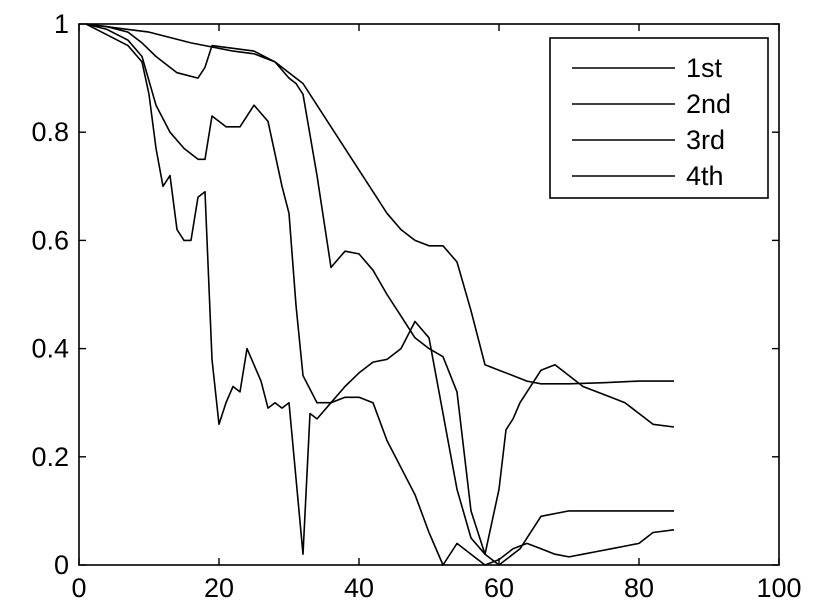 Image resolution: width=819 pixels, height=616 pixels. I want to click on x-tick-label: 40, so click(359, 588).